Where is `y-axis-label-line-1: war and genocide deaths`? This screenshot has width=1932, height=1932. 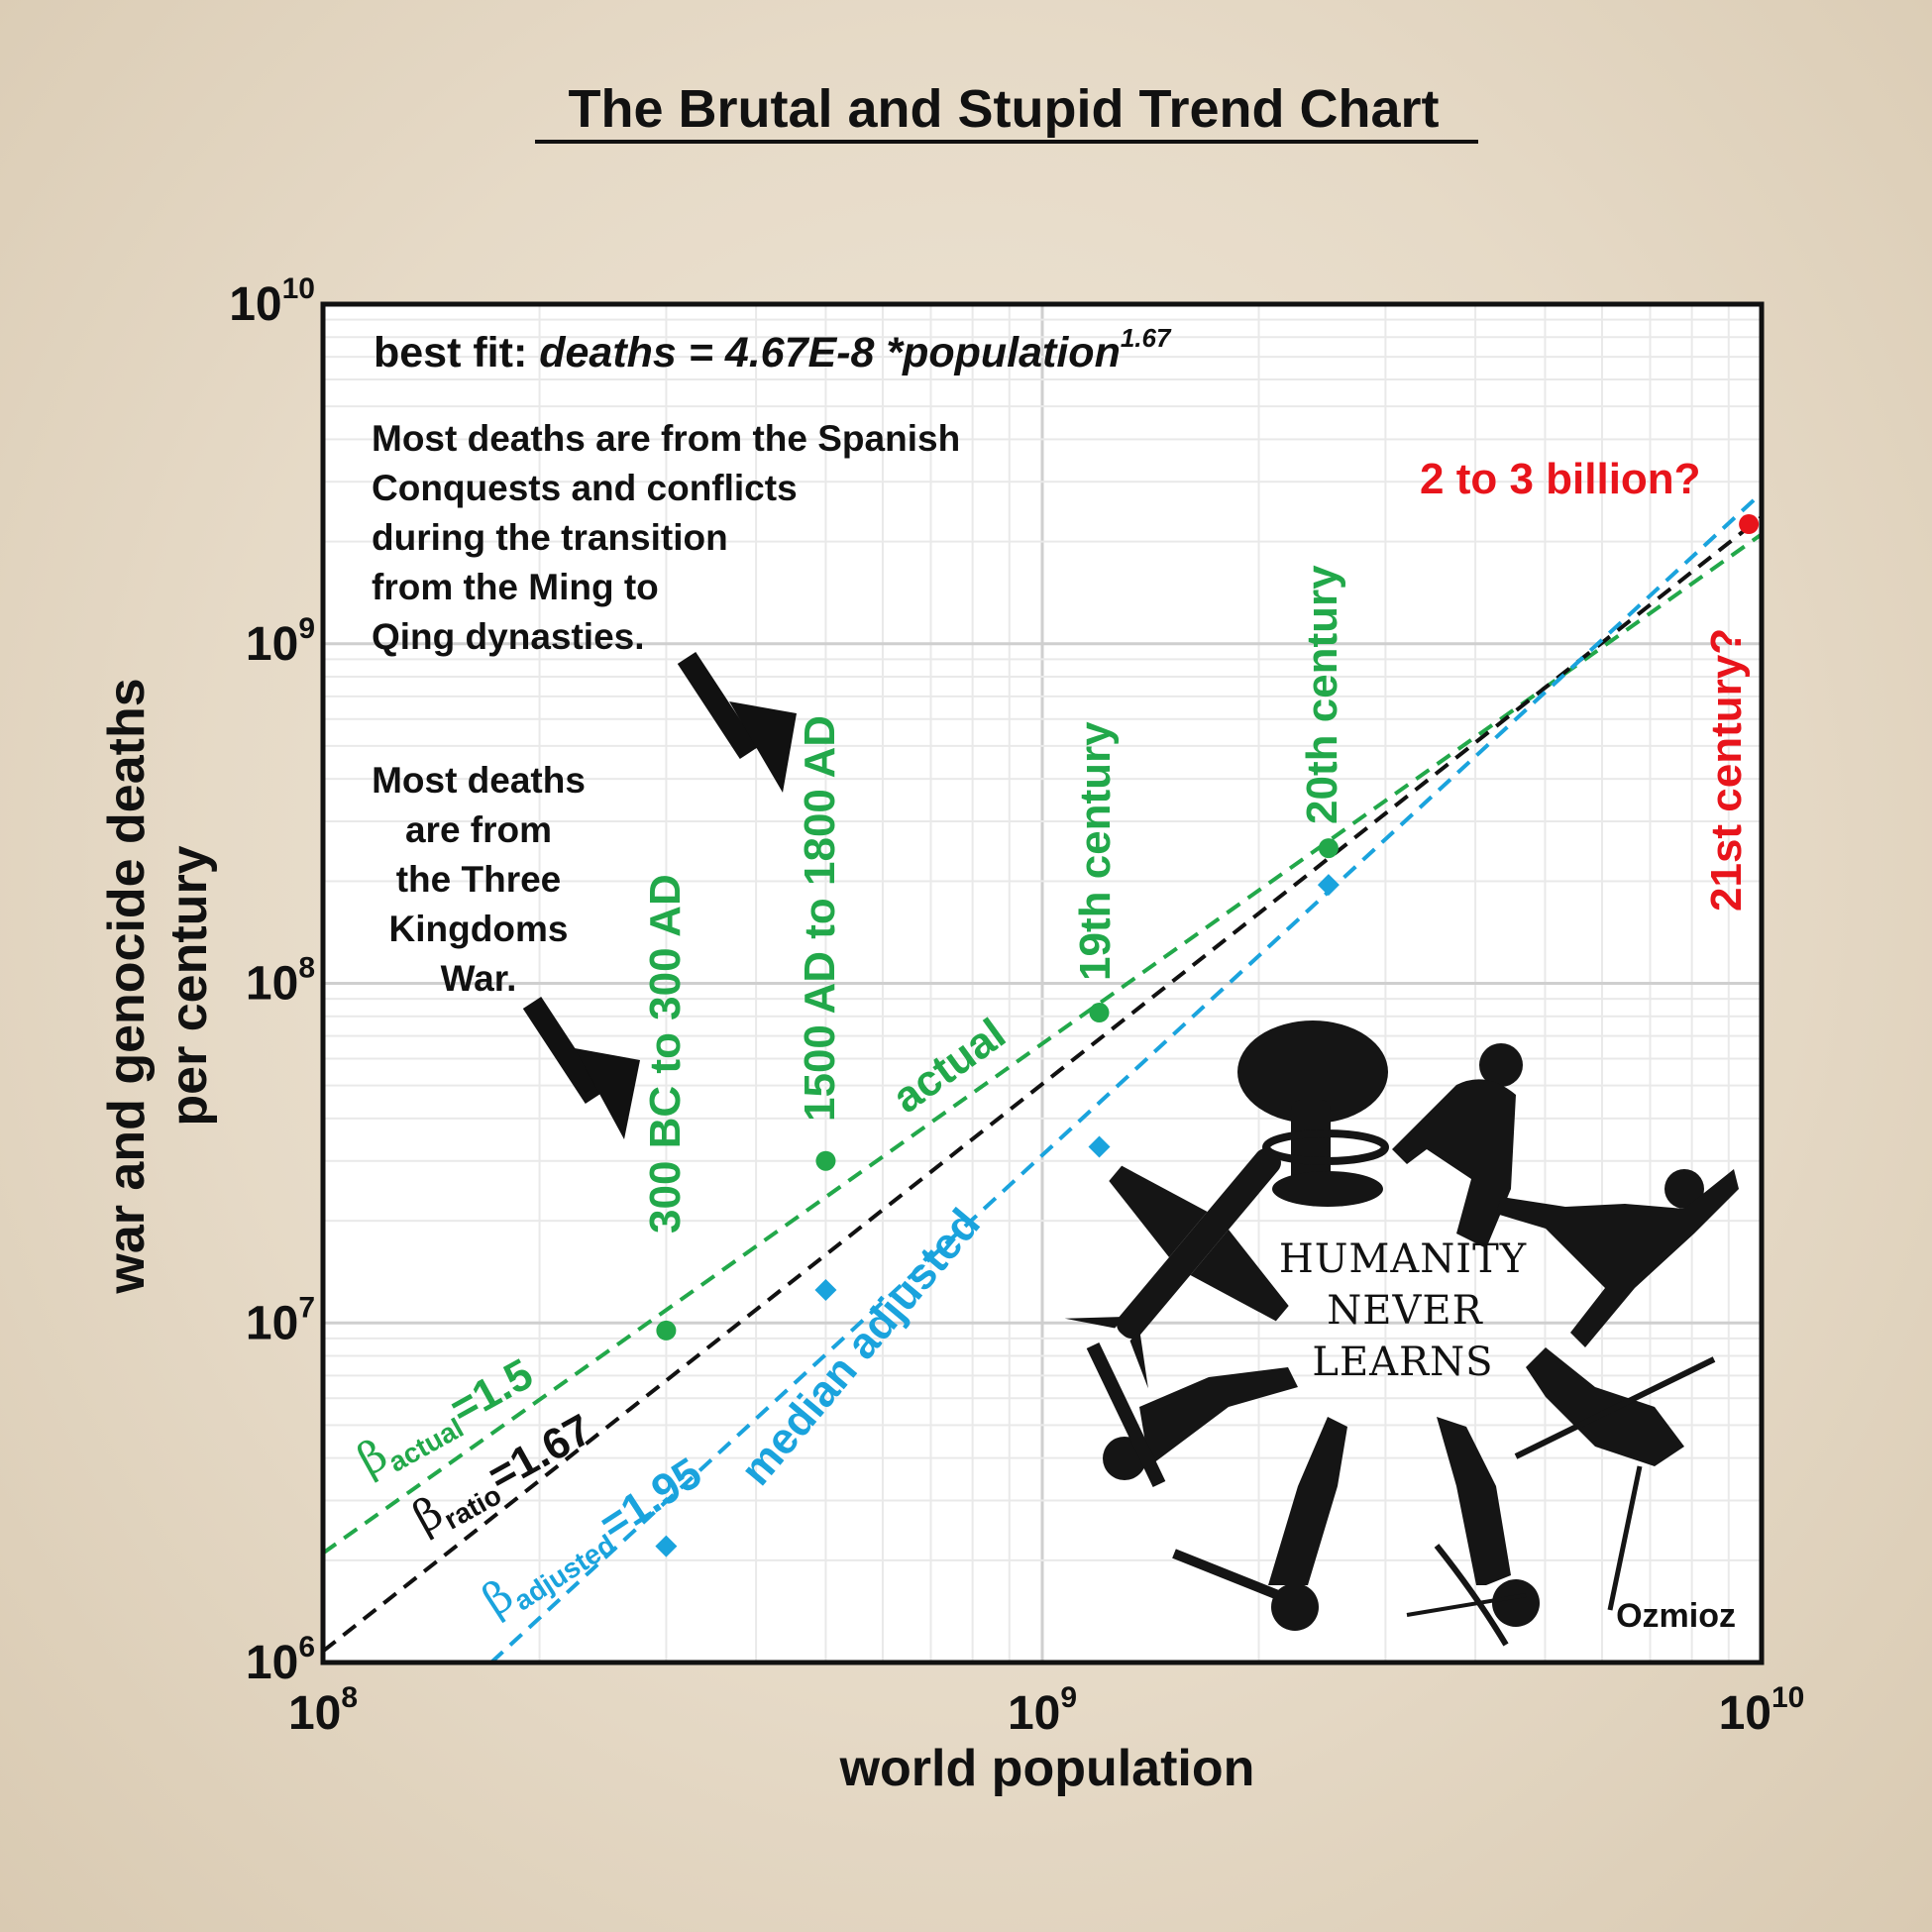
y-axis-label-line-1: war and genocide deaths is located at coordinates (127, 986).